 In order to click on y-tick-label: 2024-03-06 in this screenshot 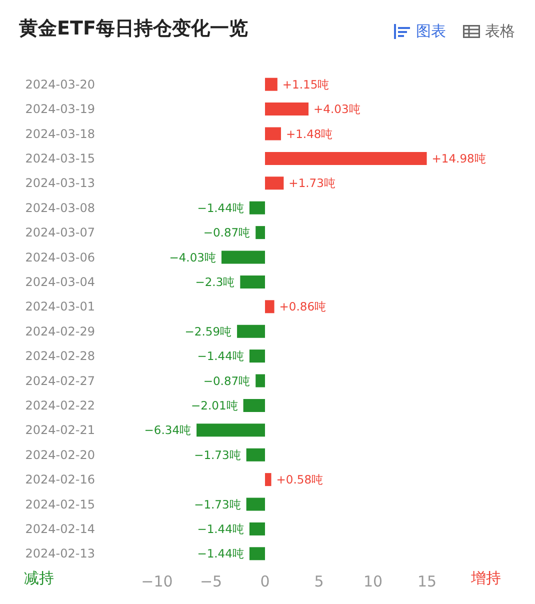, I will do `click(60, 257)`.